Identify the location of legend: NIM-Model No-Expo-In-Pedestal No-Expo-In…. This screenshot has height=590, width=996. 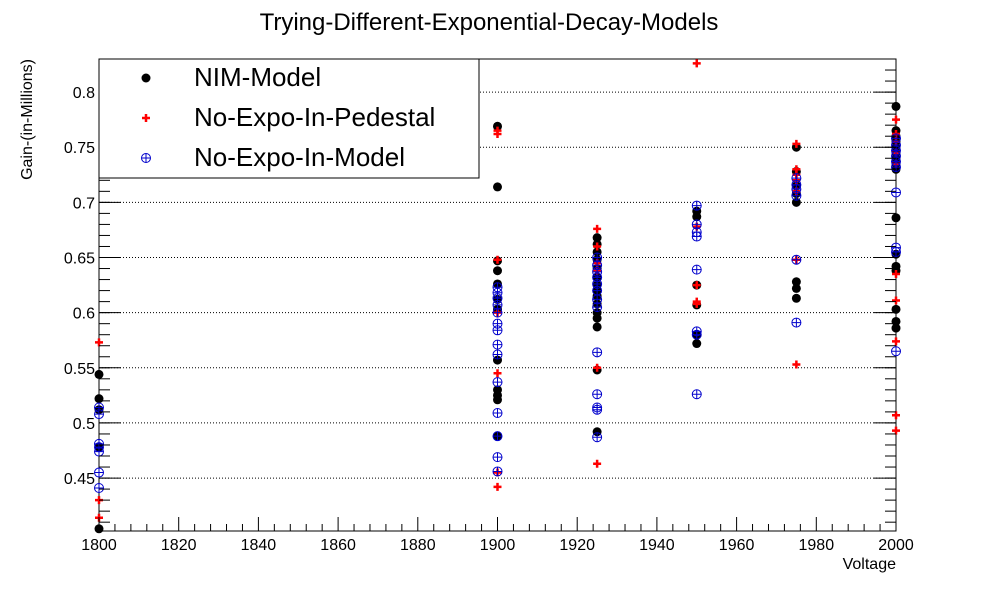
(289, 118).